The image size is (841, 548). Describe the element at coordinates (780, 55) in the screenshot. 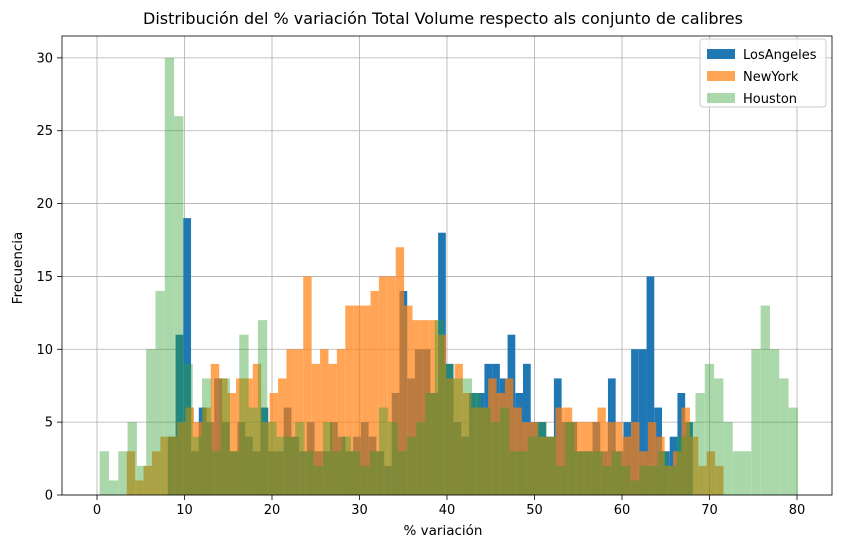

I see `legend-label: LosAngeles` at that location.